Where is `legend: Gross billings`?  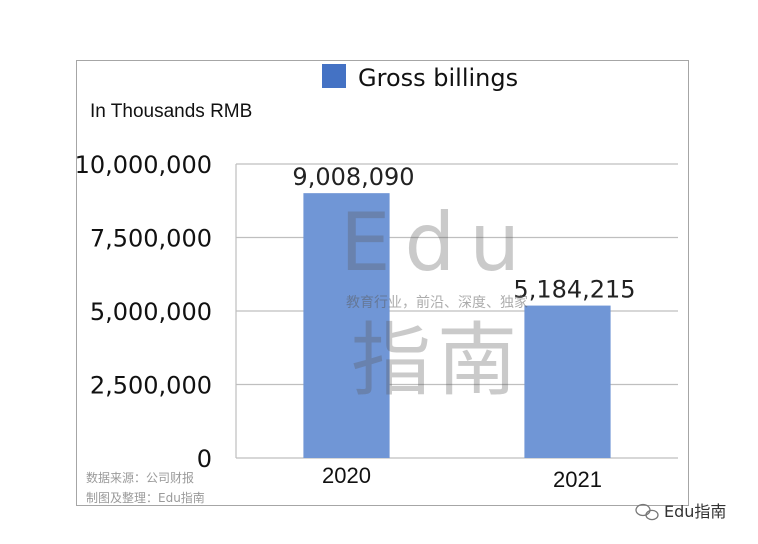 legend: Gross billings is located at coordinates (420, 78).